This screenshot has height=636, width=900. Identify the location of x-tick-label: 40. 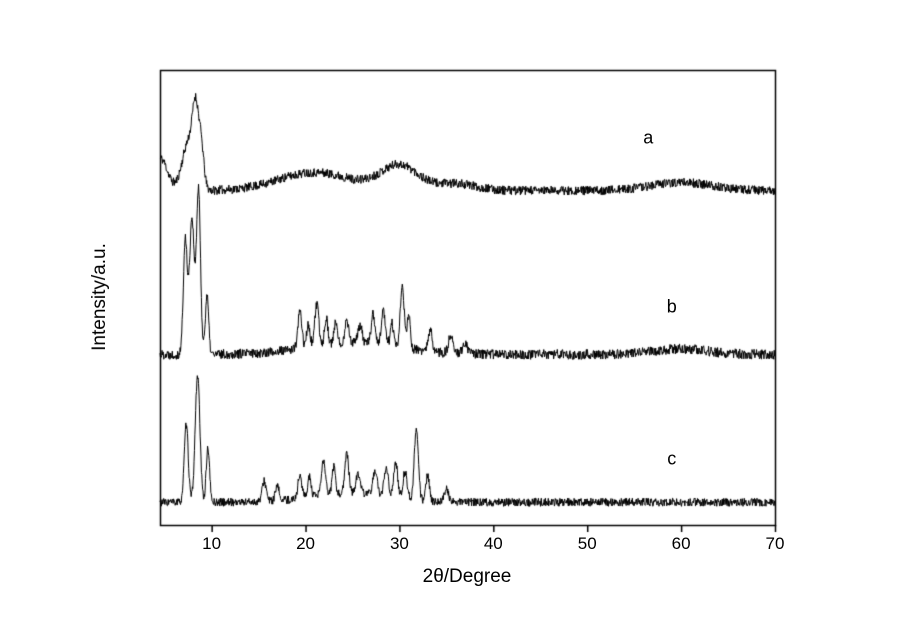
(493, 543).